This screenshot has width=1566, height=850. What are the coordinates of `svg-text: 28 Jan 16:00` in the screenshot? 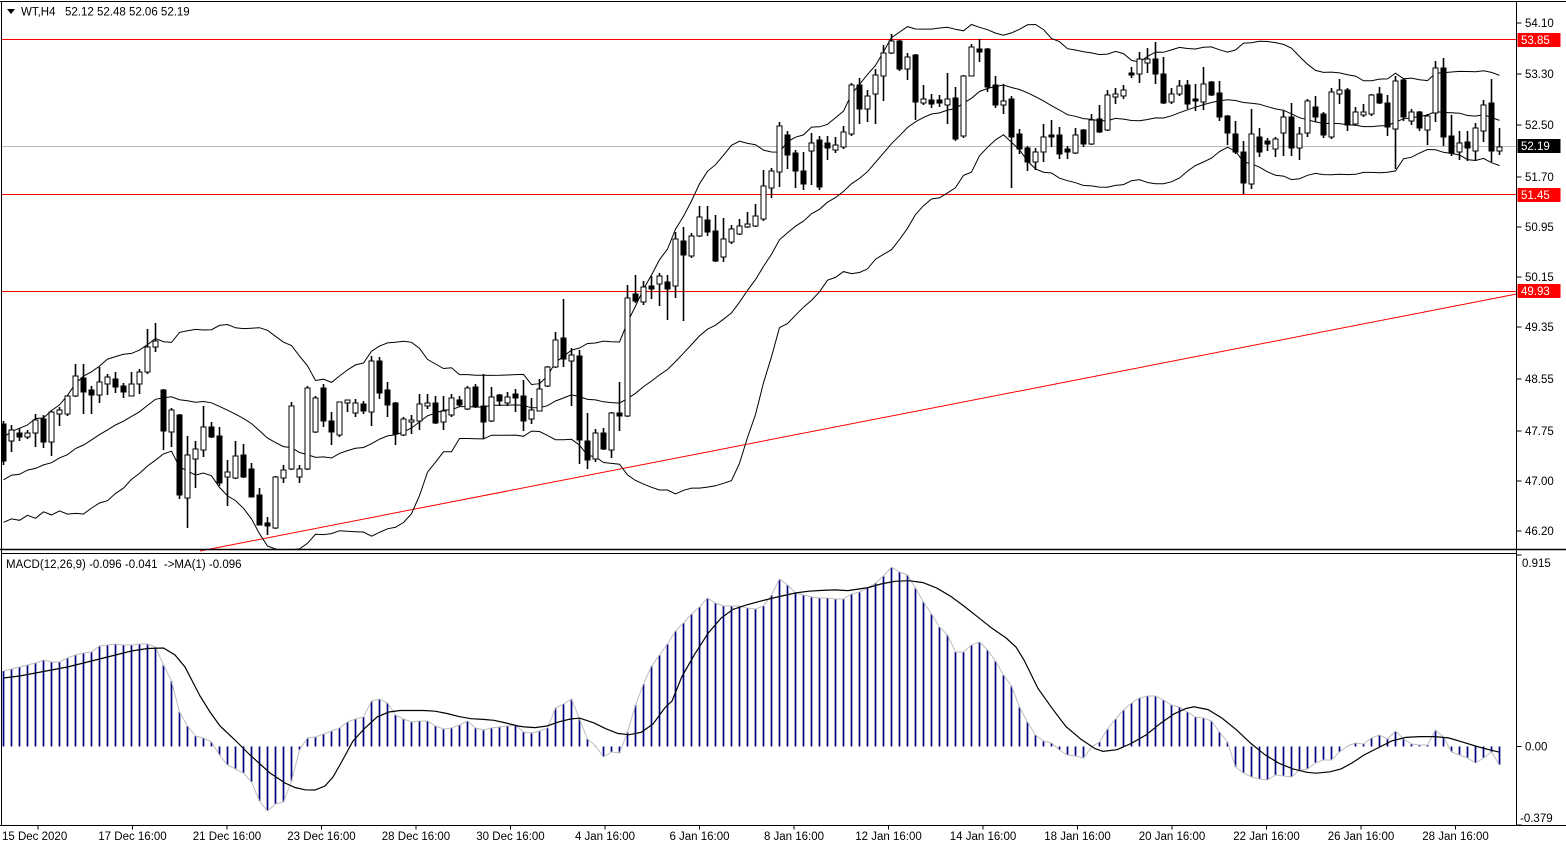 It's located at (1455, 837).